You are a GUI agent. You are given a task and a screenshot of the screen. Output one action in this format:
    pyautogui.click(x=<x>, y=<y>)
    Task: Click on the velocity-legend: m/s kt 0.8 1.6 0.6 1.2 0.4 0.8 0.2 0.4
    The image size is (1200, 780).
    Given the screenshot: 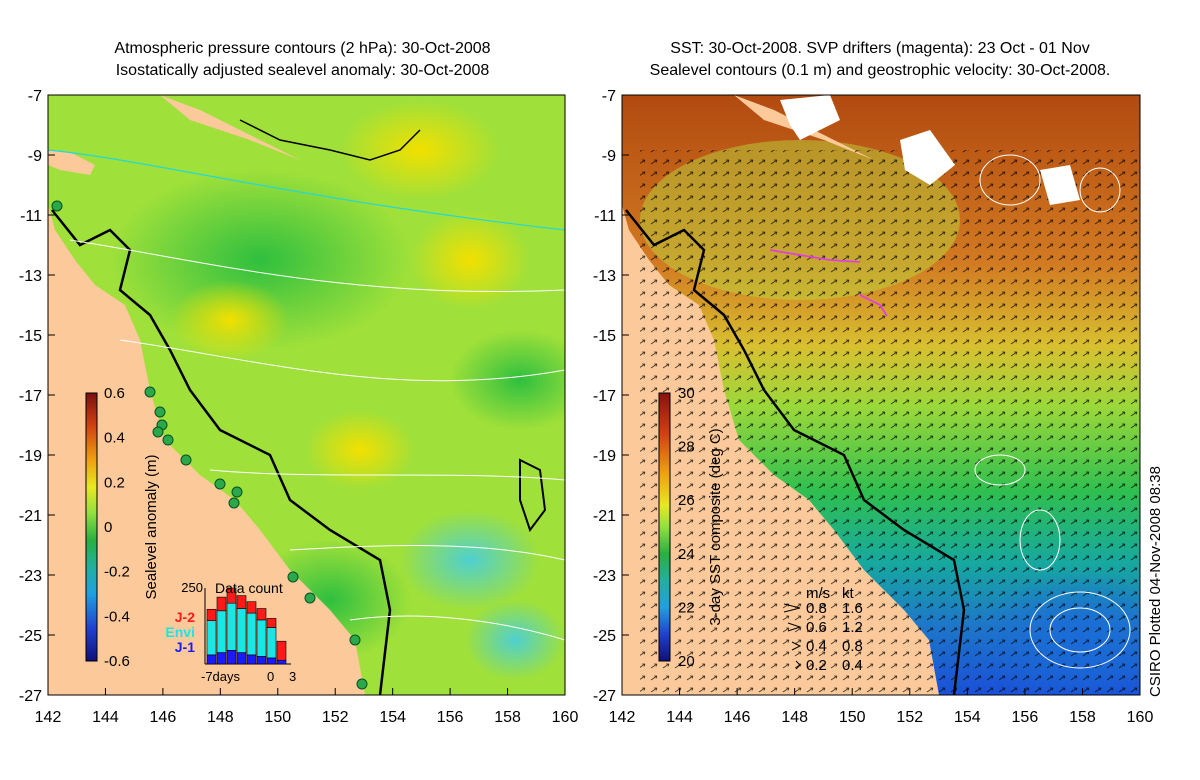 What is the action you would take?
    pyautogui.click(x=823, y=629)
    